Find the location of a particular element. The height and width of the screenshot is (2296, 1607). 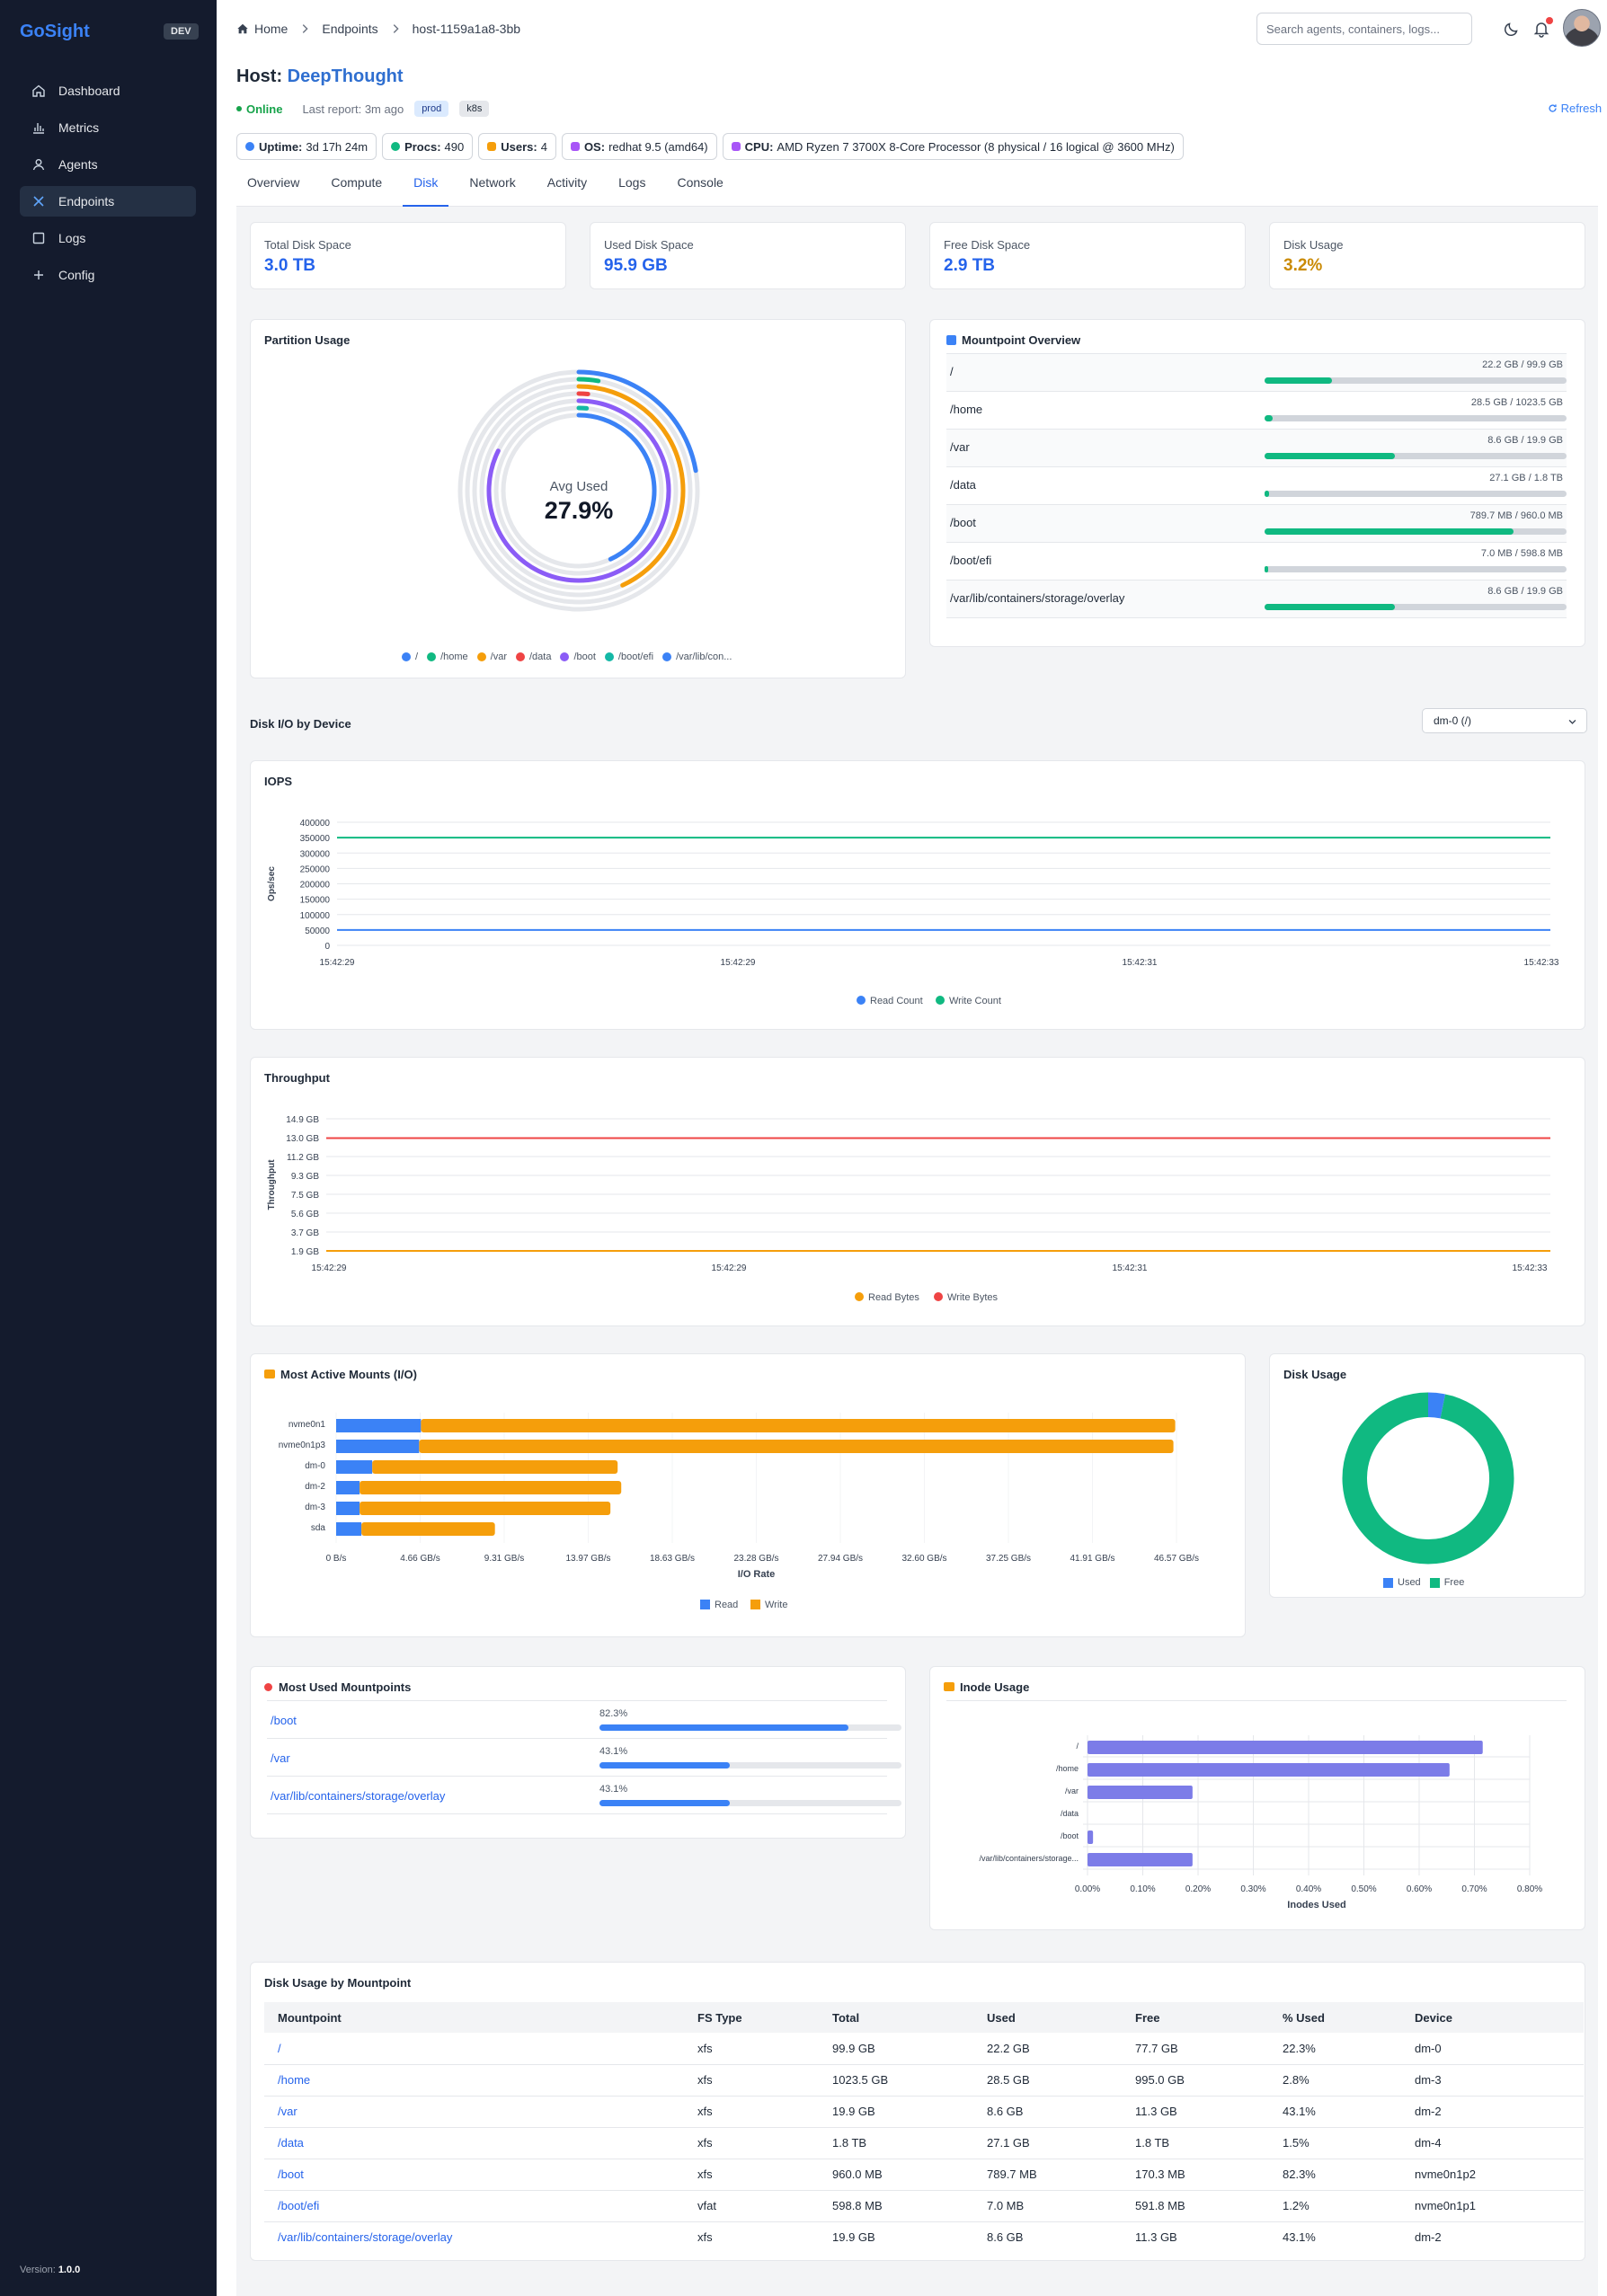

disk-usage-card: Disk Usage 3.2% is located at coordinates (1427, 255).